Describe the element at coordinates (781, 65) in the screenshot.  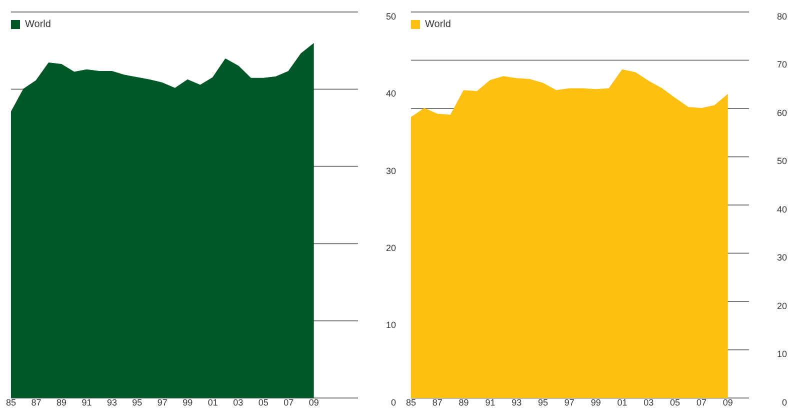
I see `y-tick-label: 70` at that location.